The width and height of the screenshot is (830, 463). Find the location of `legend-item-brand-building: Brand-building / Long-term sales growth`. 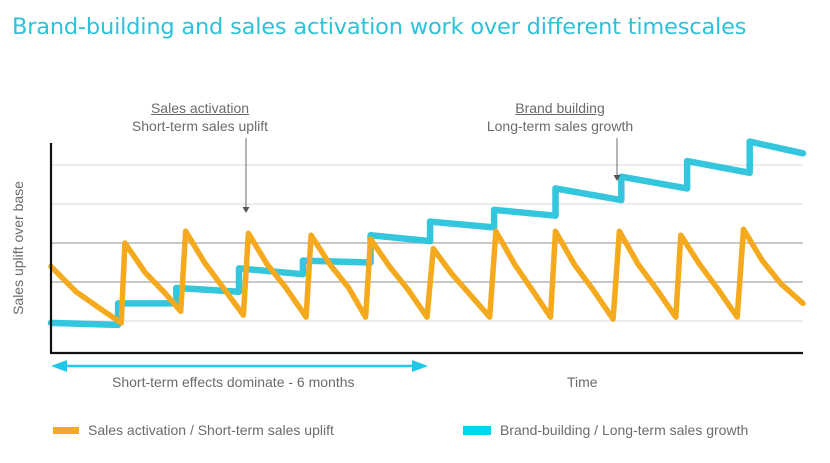

legend-item-brand-building: Brand-building / Long-term sales growth is located at coordinates (605, 430).